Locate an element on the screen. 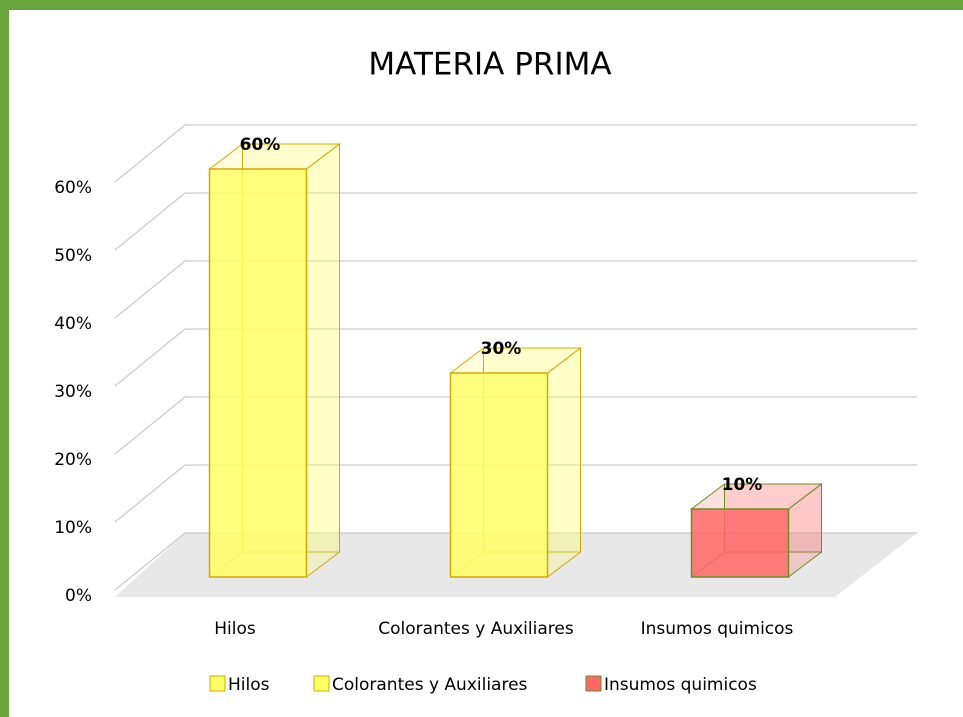 The image size is (963, 717). legend-label: Colorantes y Auxiliares is located at coordinates (430, 685).